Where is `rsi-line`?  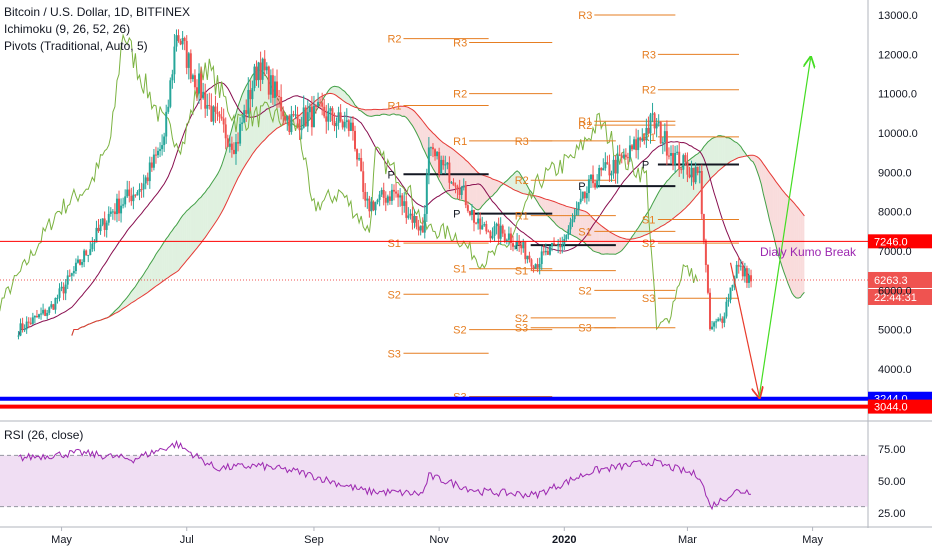 rsi-line is located at coordinates (385, 475).